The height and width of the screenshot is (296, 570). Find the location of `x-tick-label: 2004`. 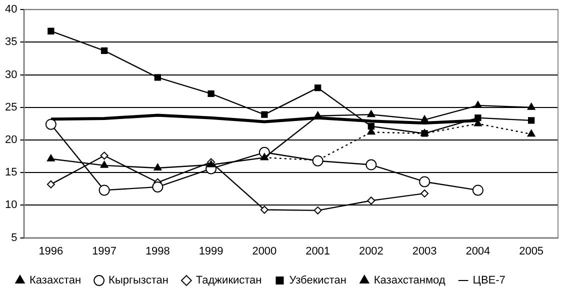

x-tick-label: 2004 is located at coordinates (478, 251).